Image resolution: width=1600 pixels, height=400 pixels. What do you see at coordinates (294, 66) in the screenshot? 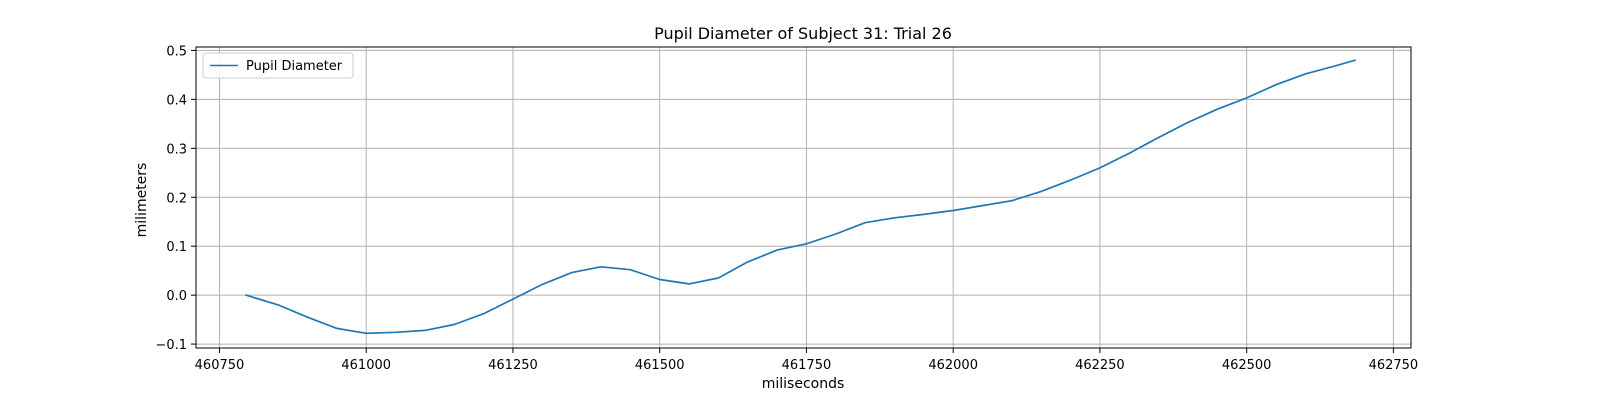
I see `legend-label: Pupil Diameter` at bounding box center [294, 66].